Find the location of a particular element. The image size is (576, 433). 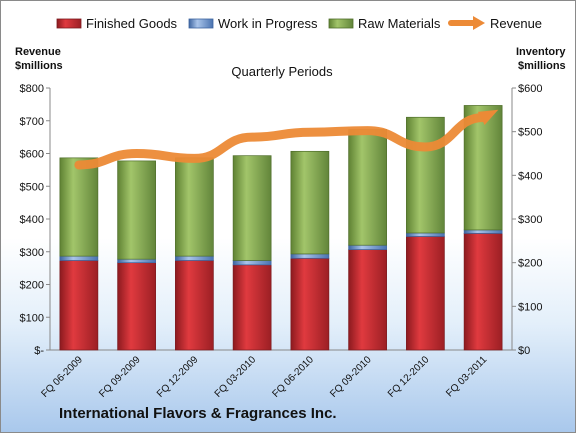

legend-item-raw-materials: Raw Materials is located at coordinates (384, 23).